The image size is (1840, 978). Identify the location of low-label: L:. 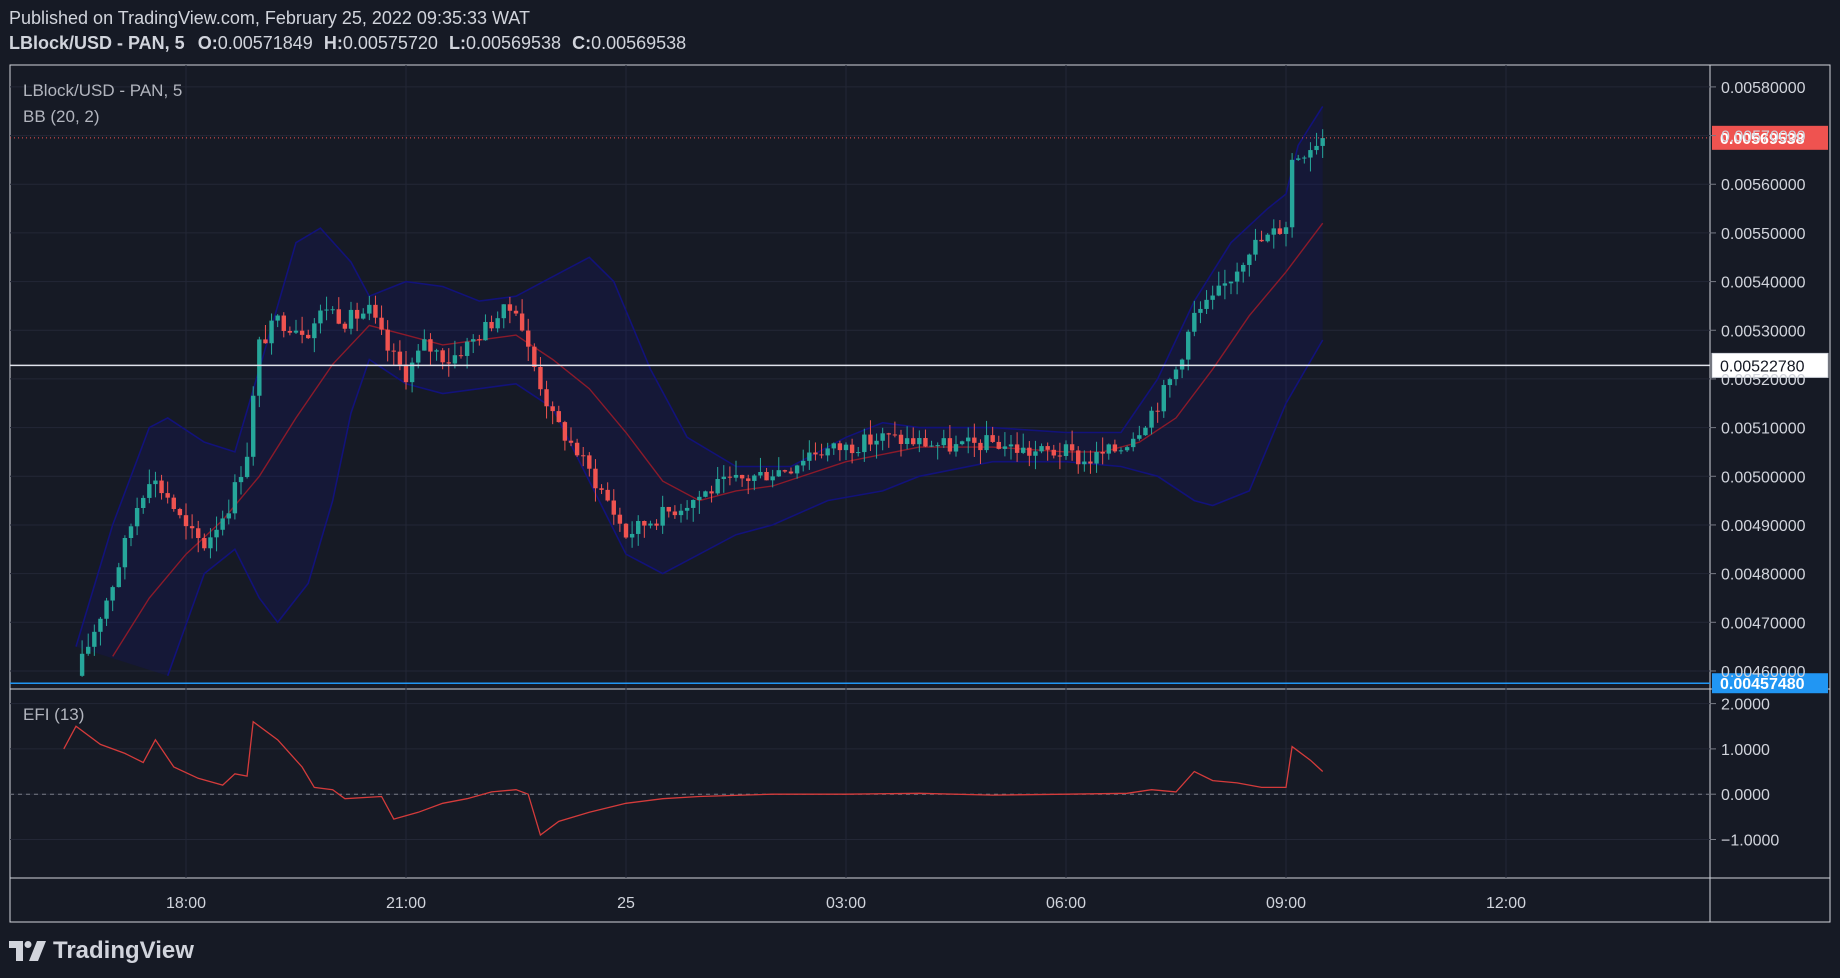
(457, 43).